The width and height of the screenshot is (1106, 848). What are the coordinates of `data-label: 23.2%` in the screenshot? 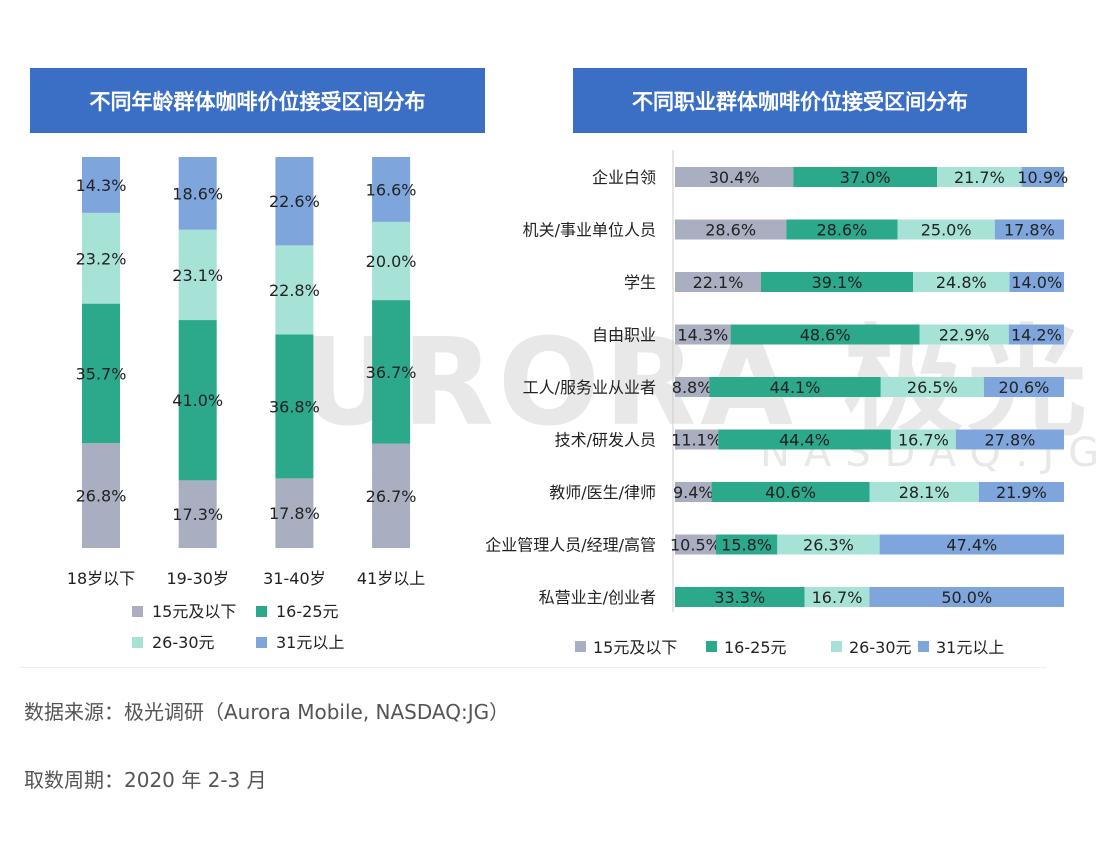 It's located at (101, 258).